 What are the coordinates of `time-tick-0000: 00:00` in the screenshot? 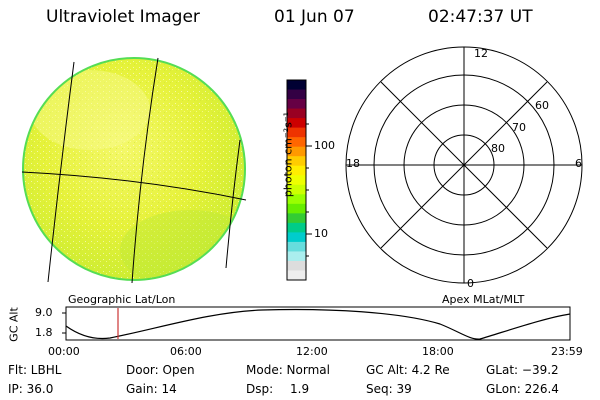 It's located at (64, 351).